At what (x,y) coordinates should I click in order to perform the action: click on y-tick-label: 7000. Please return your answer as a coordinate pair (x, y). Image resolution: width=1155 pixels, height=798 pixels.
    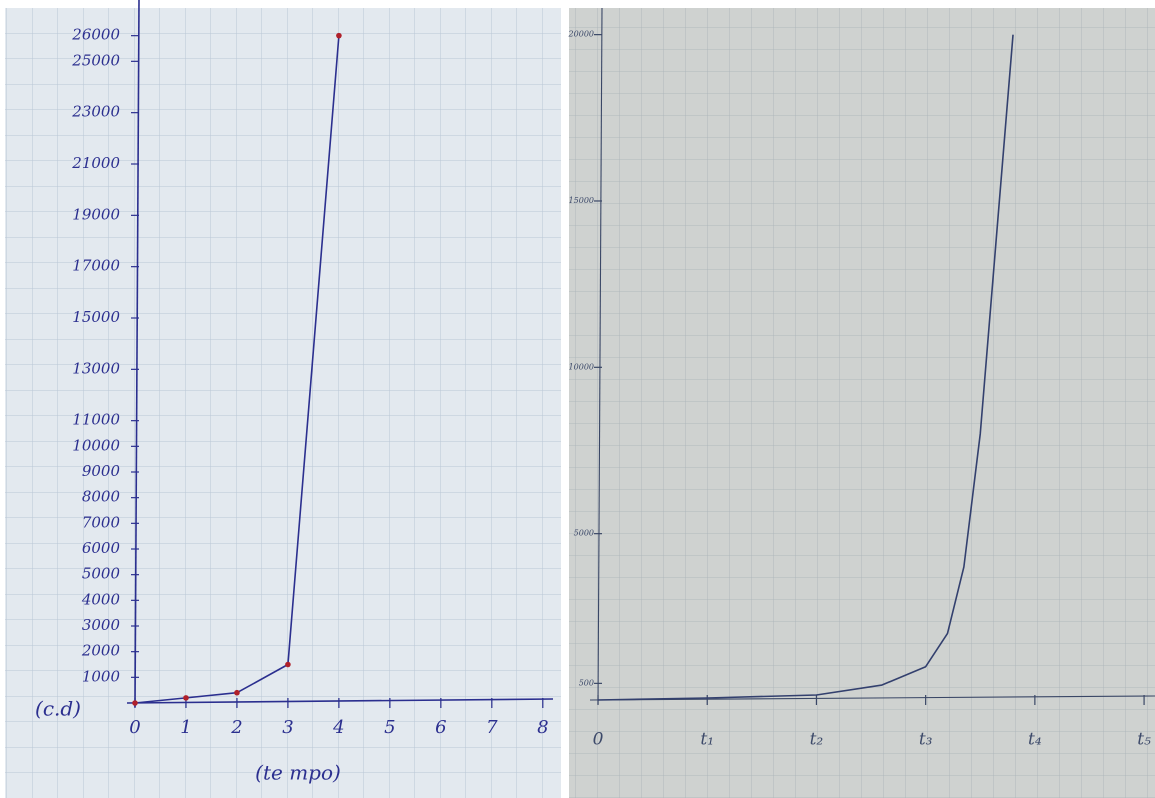
    Looking at the image, I should click on (101, 522).